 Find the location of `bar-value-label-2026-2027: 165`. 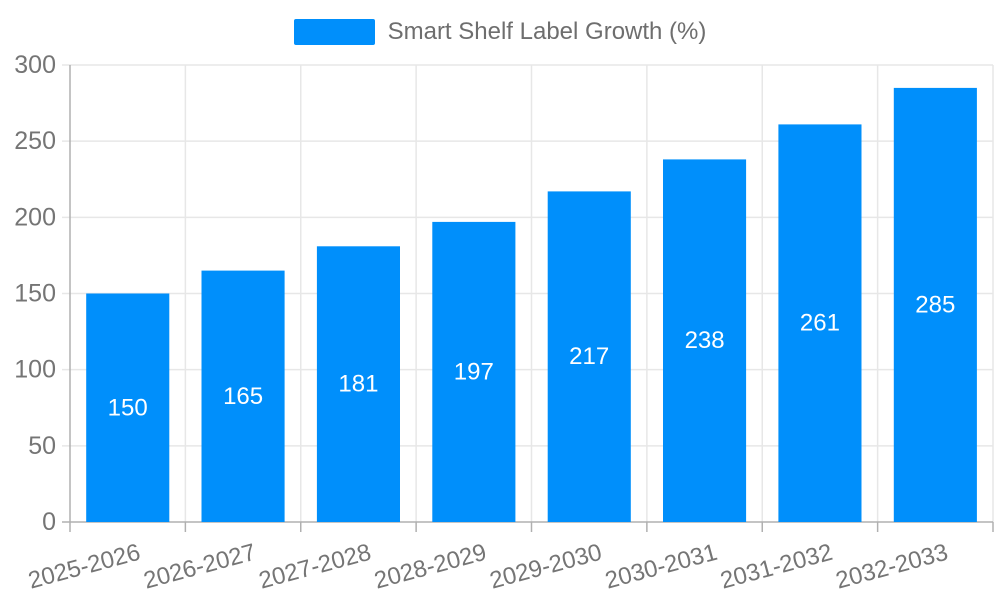

bar-value-label-2026-2027: 165 is located at coordinates (243, 396).